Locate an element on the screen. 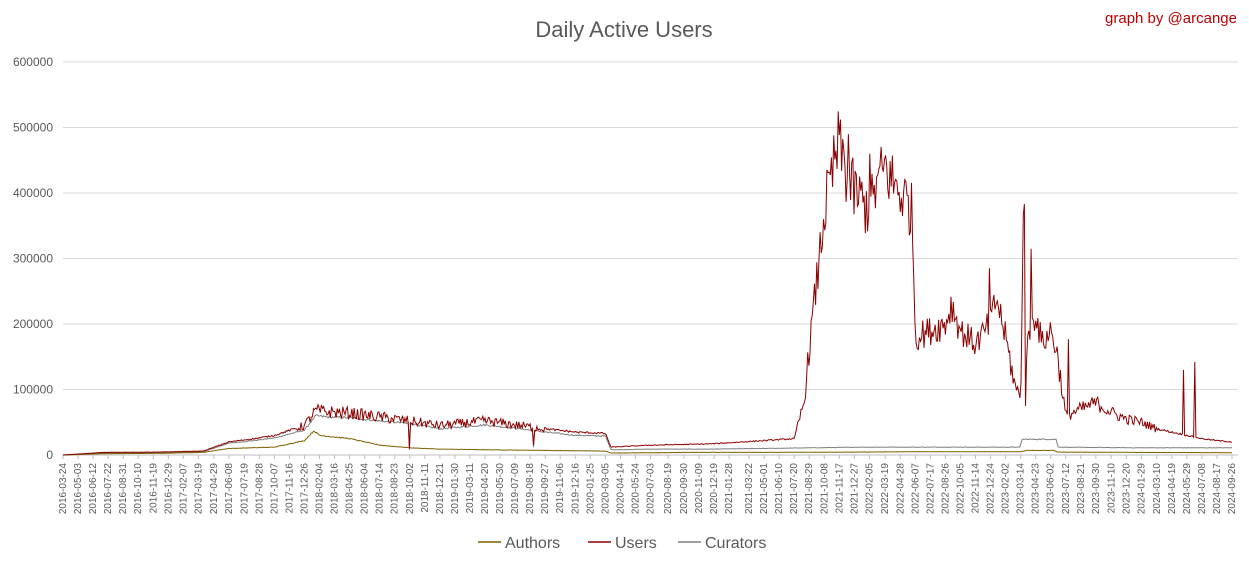 The width and height of the screenshot is (1249, 568). x-tick-label: 2016-10-10 is located at coordinates (138, 489).